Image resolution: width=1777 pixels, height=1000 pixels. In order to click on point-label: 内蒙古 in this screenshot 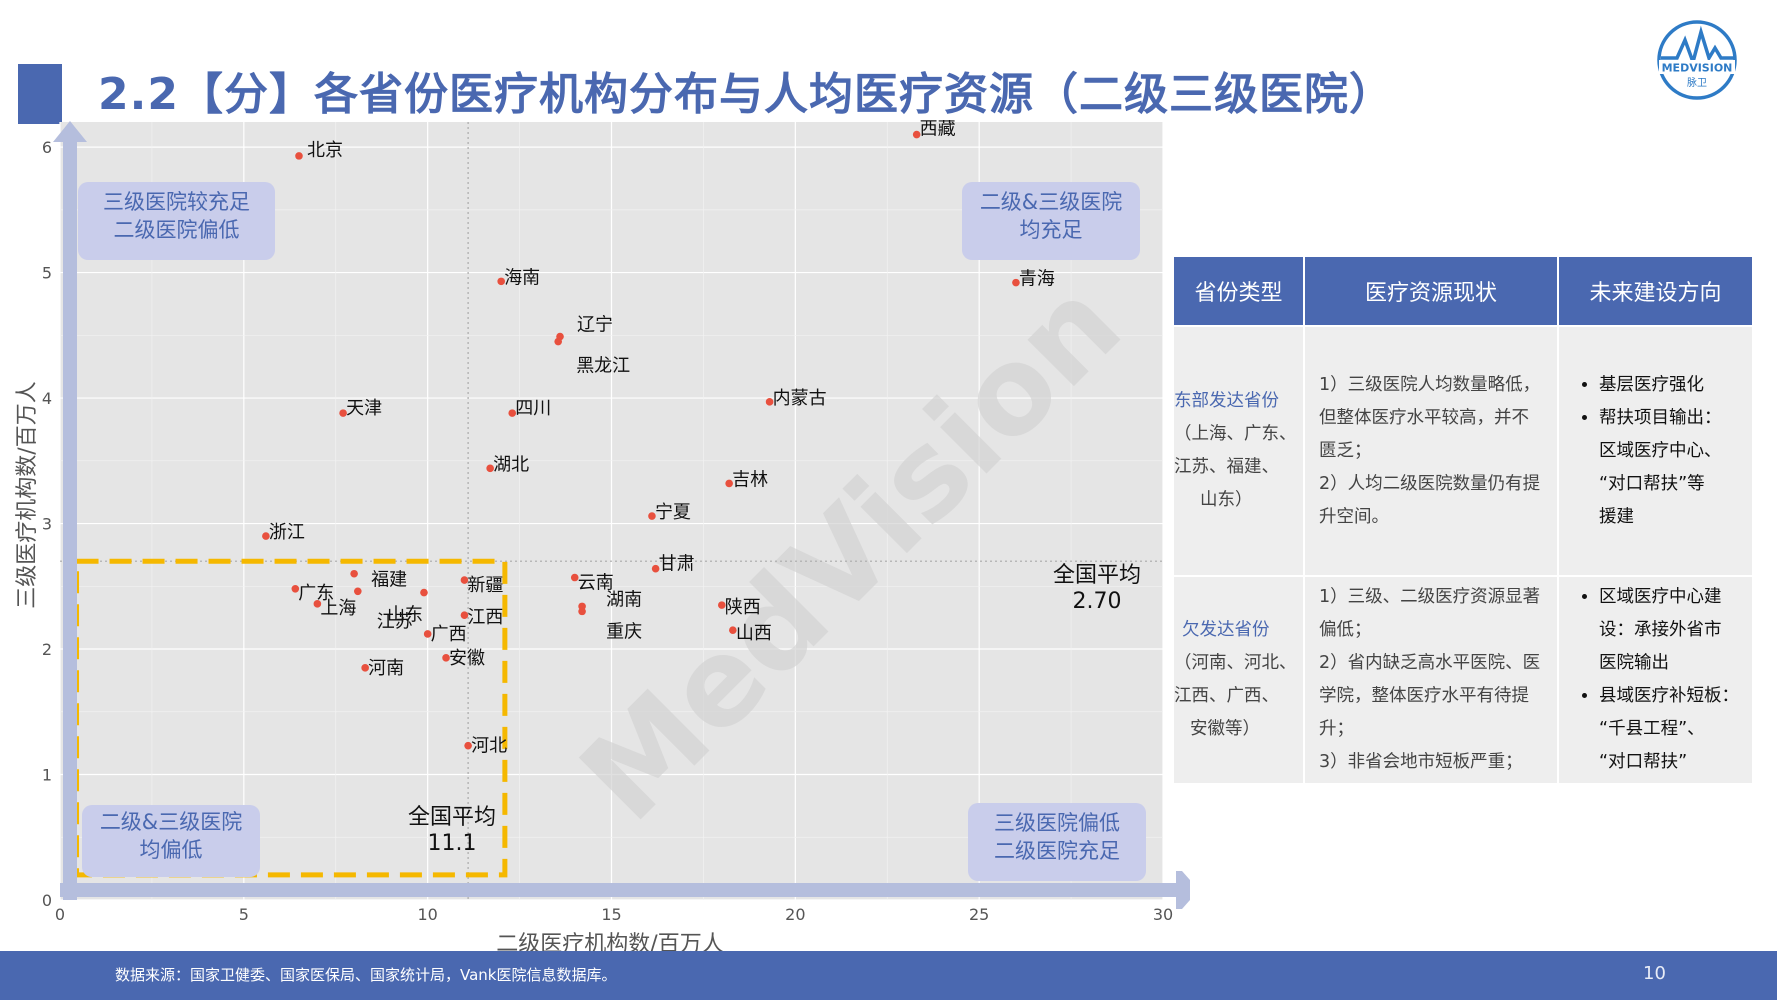, I will do `click(800, 398)`.